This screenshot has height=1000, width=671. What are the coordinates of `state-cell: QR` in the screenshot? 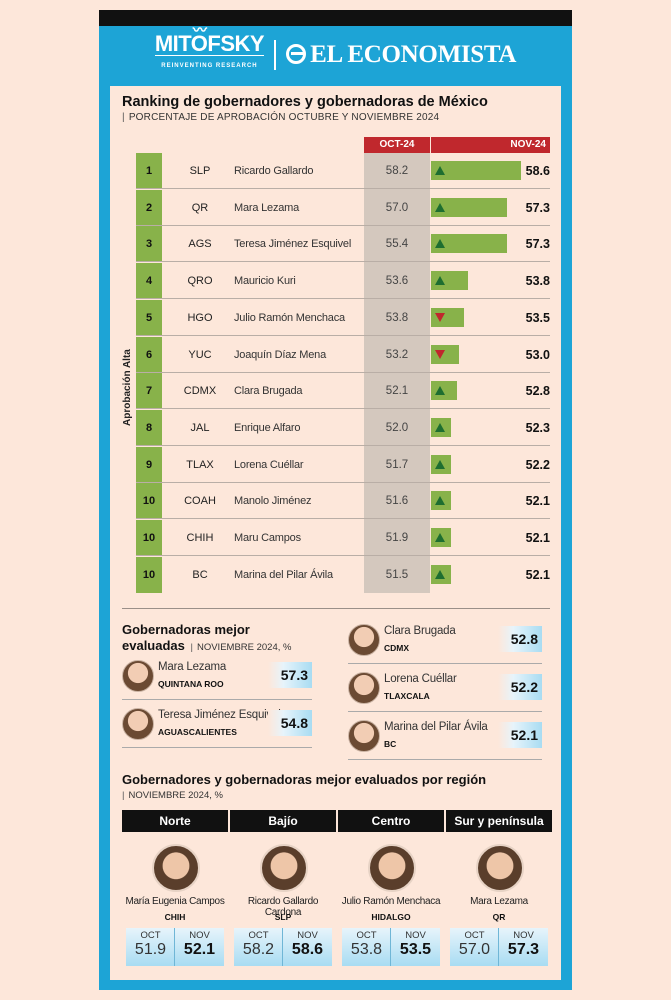 It's located at (200, 207).